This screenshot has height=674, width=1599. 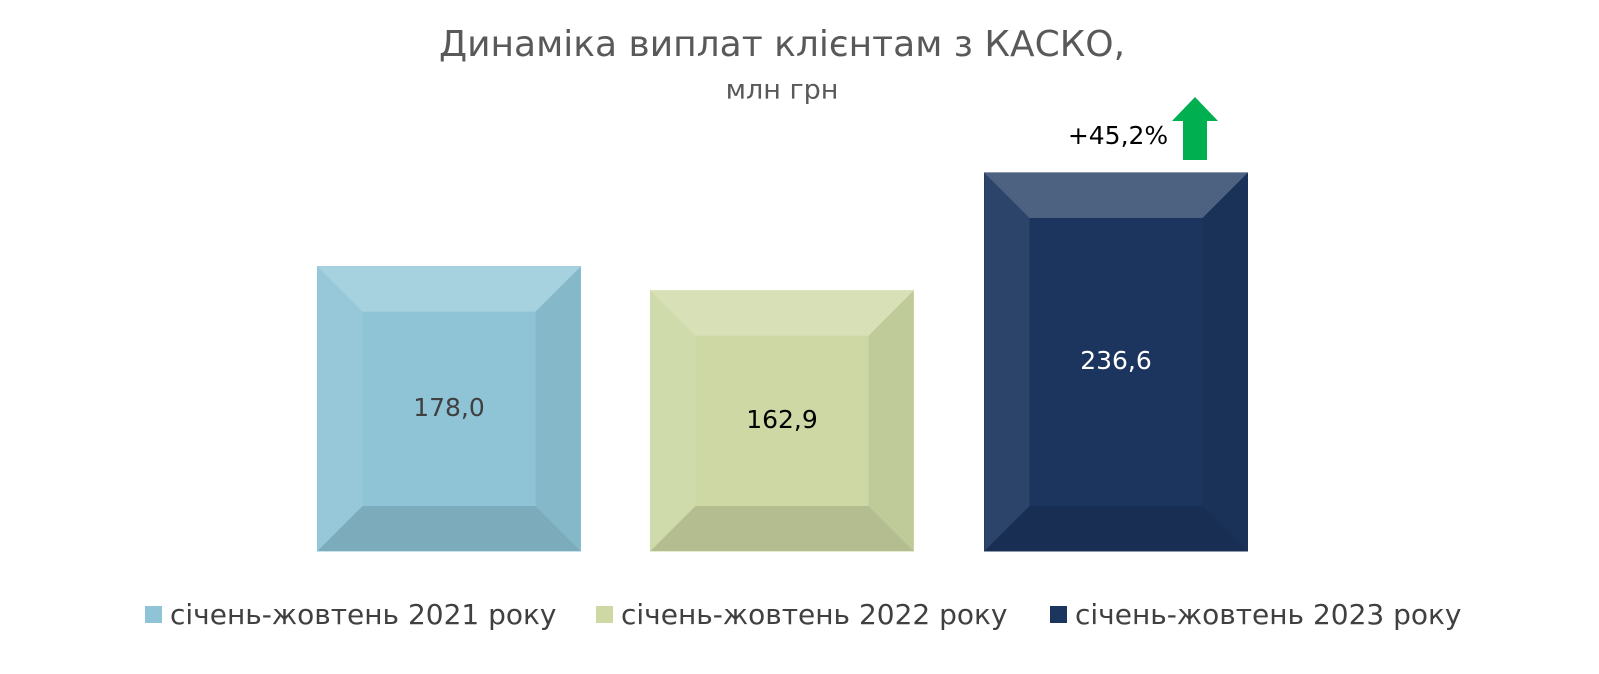 What do you see at coordinates (814, 614) in the screenshot?
I see `legend-label: січень-жовтень 2022 року` at bounding box center [814, 614].